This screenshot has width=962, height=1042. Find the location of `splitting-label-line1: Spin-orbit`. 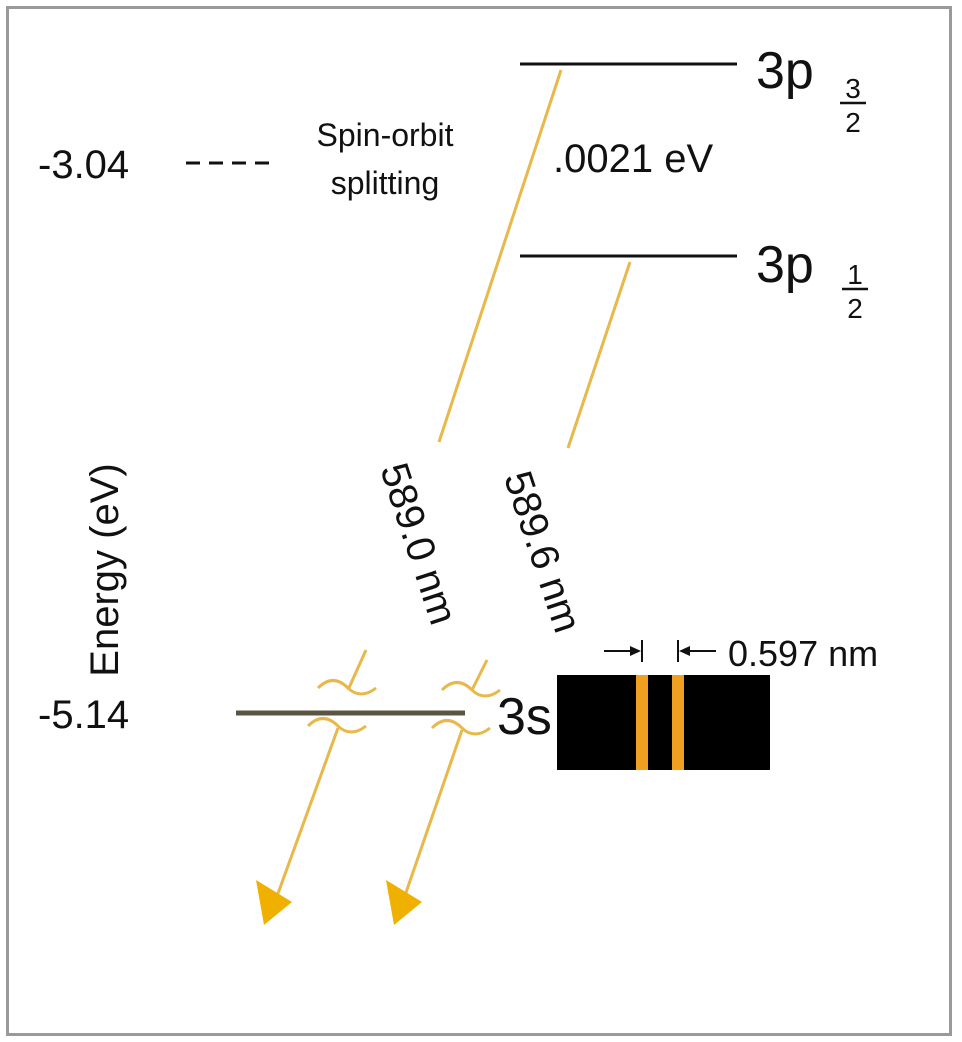

splitting-label-line1: Spin-orbit is located at coordinates (385, 135).